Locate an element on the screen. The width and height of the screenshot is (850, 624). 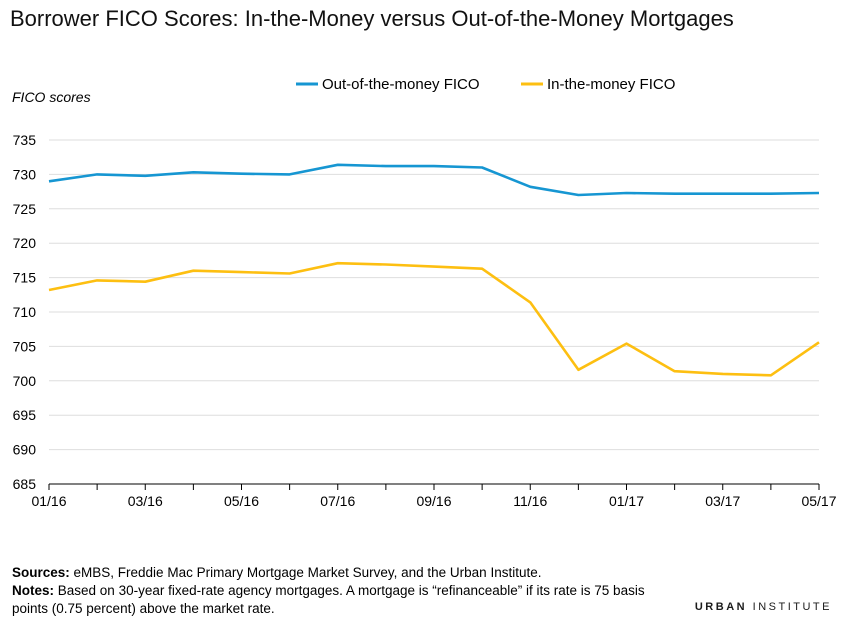
y-tick-labels: 685 690 695 700 705 710 715 720 725 730 735 is located at coordinates (25, 312).